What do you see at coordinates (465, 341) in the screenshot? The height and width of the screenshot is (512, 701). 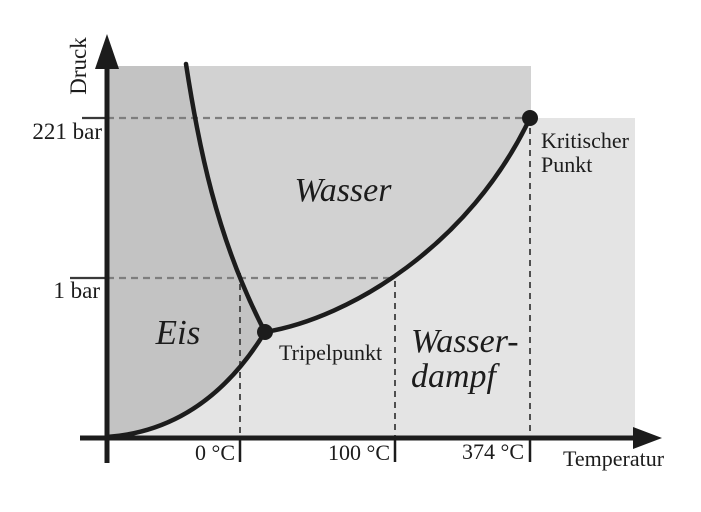 I see `region-label-vapor-line1: Wasser-` at bounding box center [465, 341].